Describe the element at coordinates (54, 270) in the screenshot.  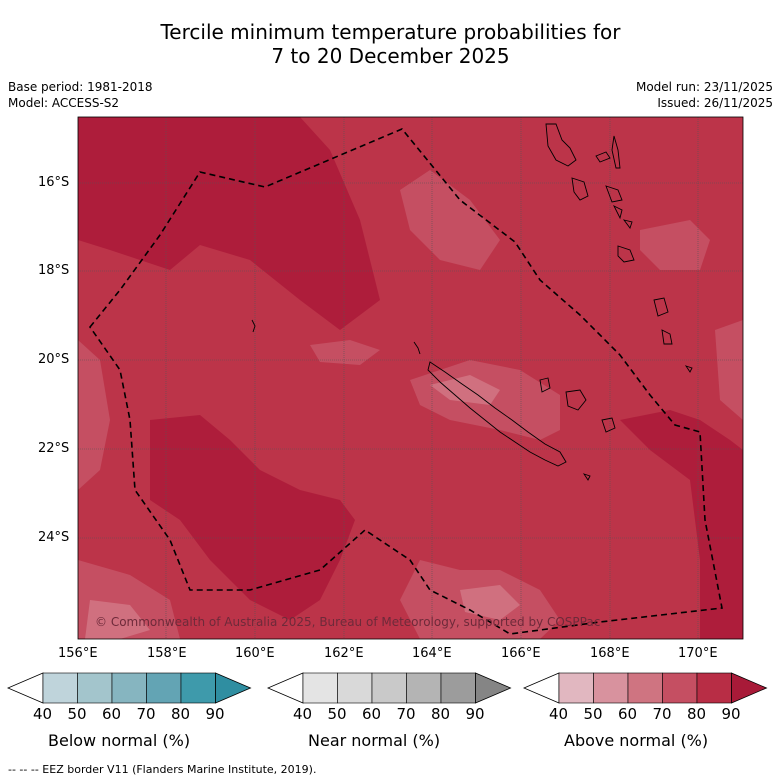
I see `lat-label-18s: 18°S` at that location.